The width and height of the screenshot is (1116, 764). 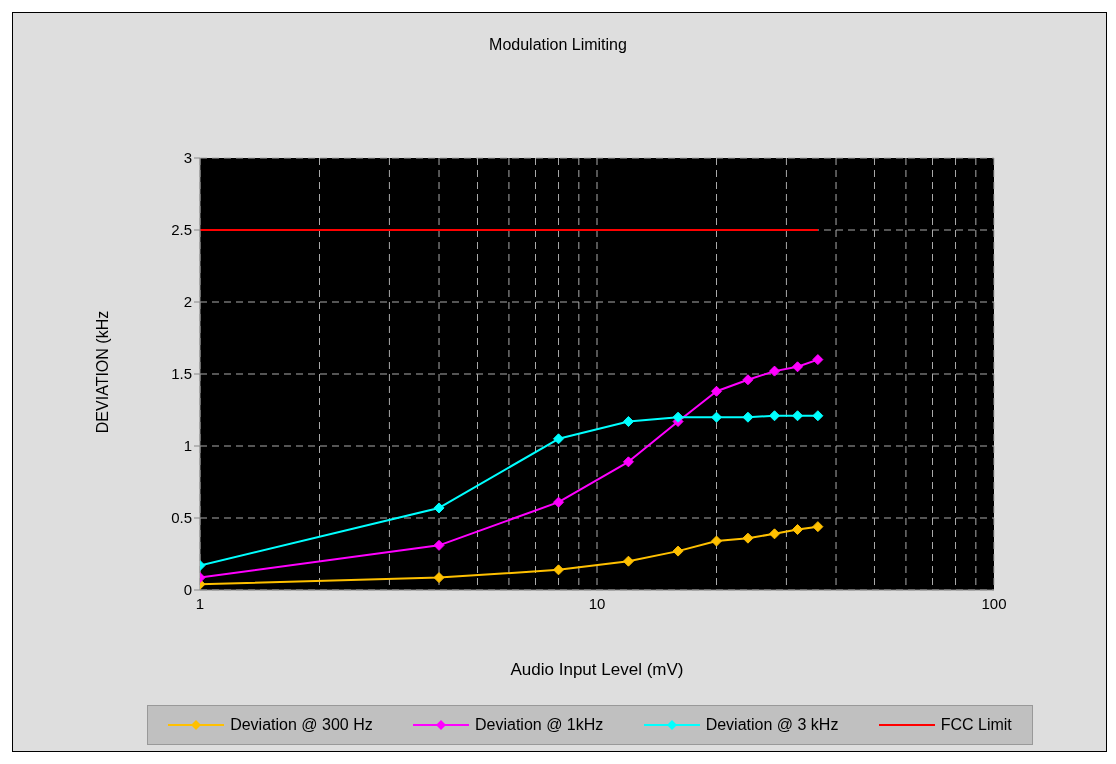 What do you see at coordinates (200, 603) in the screenshot?
I see `x-tick-label: 1` at bounding box center [200, 603].